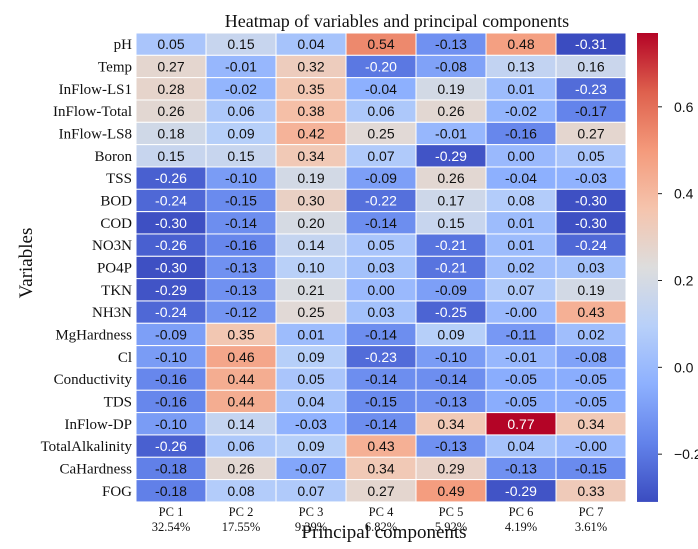 The width and height of the screenshot is (698, 549). What do you see at coordinates (171, 379) in the screenshot?
I see `cell-label-r15-c0: -0.16` at bounding box center [171, 379].